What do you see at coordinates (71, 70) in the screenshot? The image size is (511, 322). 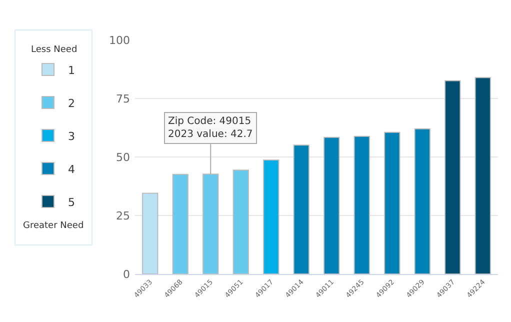 I see `legend-label: 1` at bounding box center [71, 70].